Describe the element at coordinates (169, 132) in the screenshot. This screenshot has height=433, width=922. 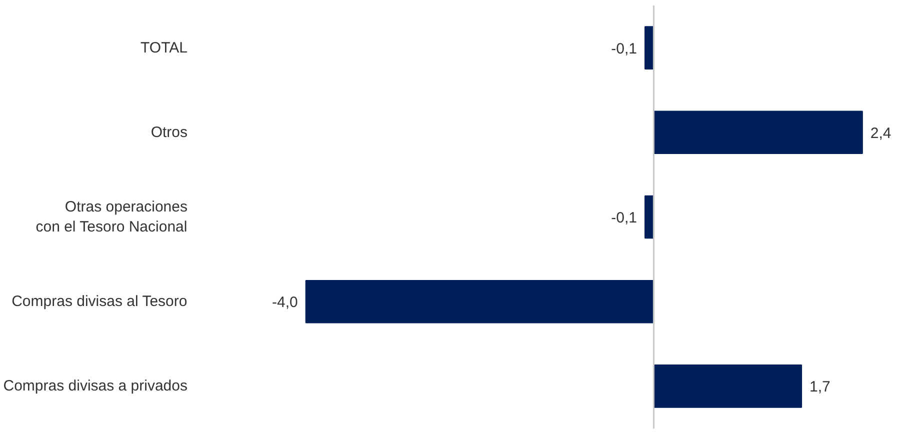
I see `y-tick-label: Otros` at that location.